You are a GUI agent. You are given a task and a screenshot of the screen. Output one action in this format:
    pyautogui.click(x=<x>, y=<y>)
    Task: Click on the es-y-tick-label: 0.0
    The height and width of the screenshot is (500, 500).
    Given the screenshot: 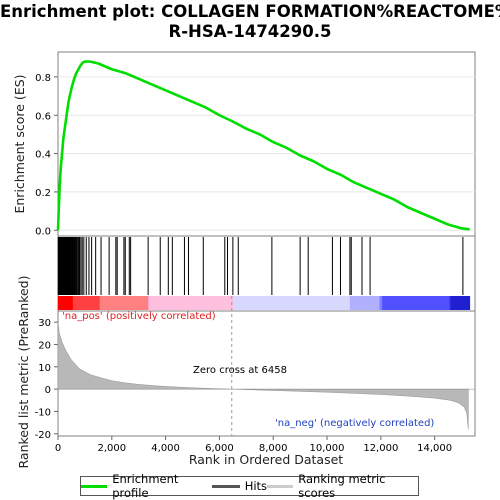 What is the action you would take?
    pyautogui.click(x=43, y=231)
    